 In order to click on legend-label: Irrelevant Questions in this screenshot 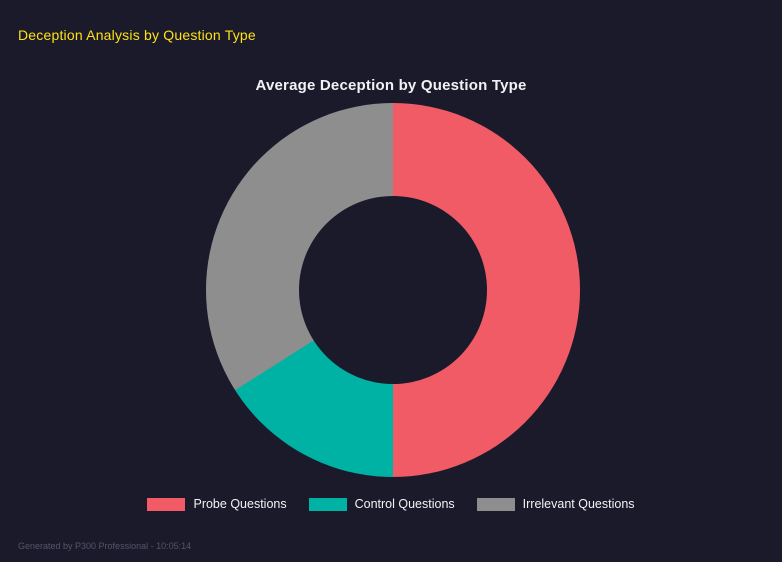, I will do `click(578, 504)`.